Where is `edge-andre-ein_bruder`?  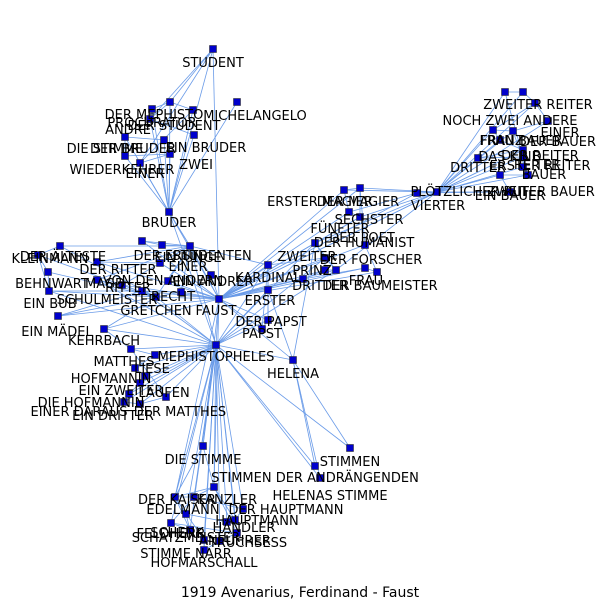
edge-andre-ein_bruder is located at coordinates (172, 127).